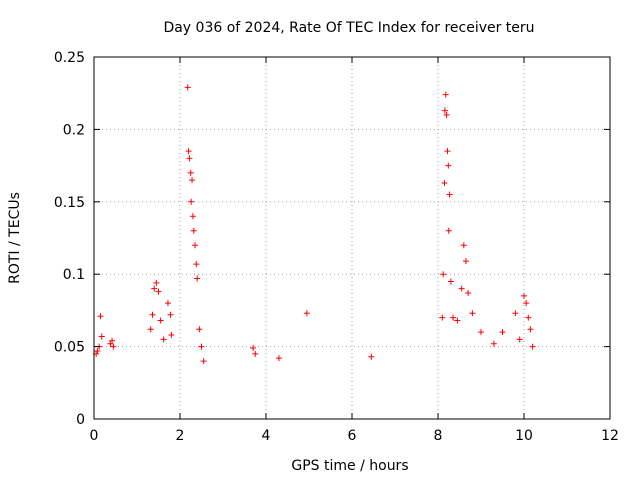 This screenshot has height=480, width=640. Describe the element at coordinates (524, 436) in the screenshot. I see `x-tick-label: 10` at that location.